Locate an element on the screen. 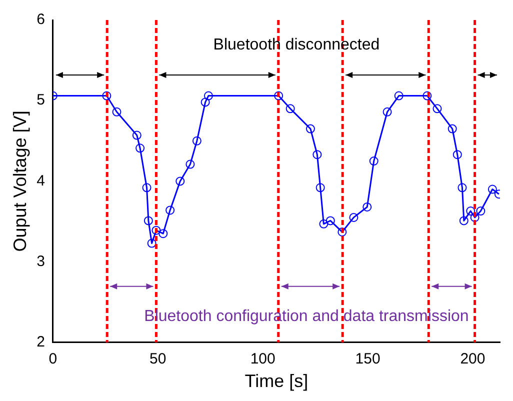 The image size is (513, 401). x-tick-label: 50 is located at coordinates (158, 359).